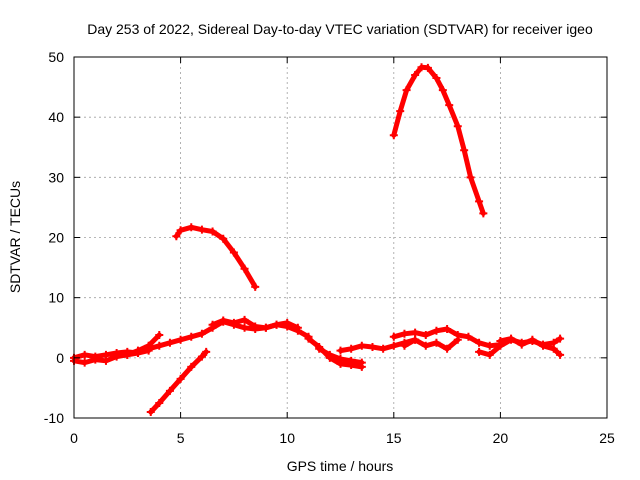 Image resolution: width=640 pixels, height=480 pixels. What do you see at coordinates (181, 438) in the screenshot?
I see `x-tick-label: 5` at bounding box center [181, 438].